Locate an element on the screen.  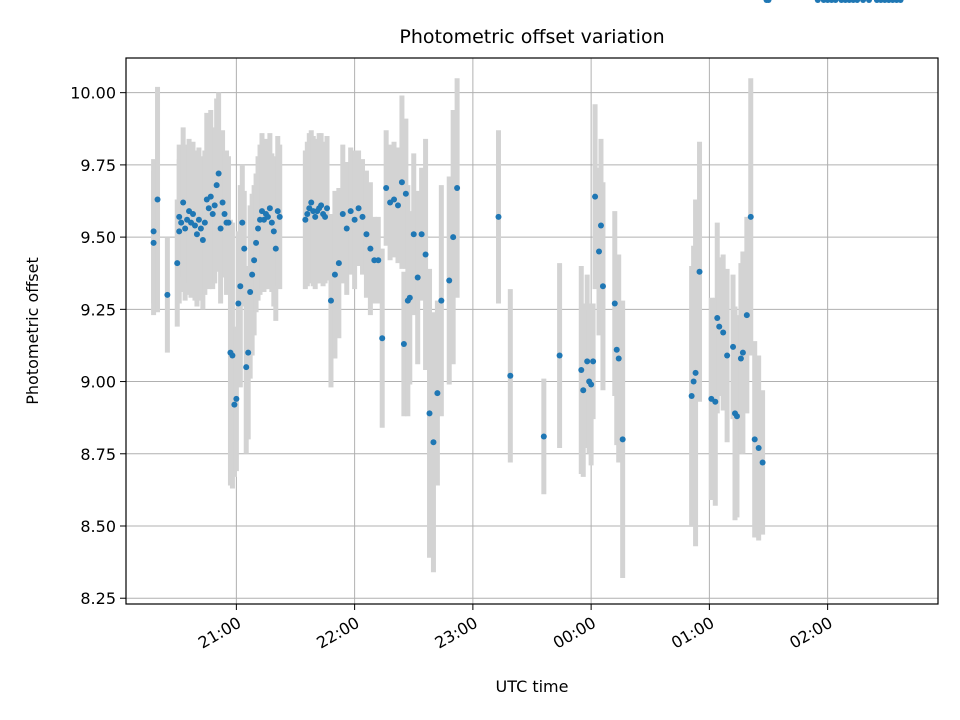
y-tick-label: 9.50 is located at coordinates (98, 237).